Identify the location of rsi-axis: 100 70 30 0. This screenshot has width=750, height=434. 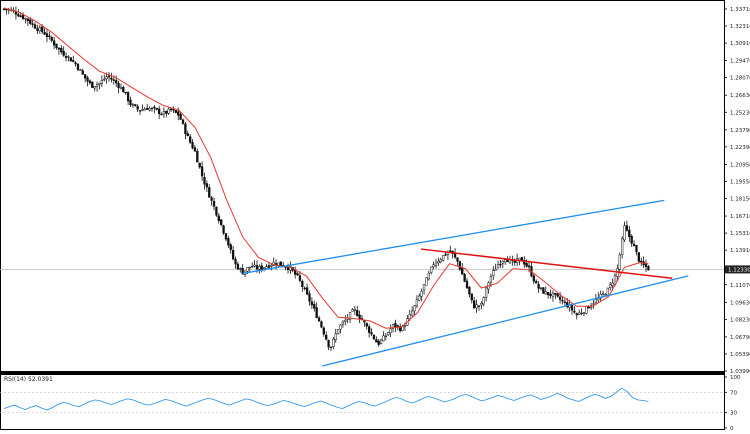
(732, 403).